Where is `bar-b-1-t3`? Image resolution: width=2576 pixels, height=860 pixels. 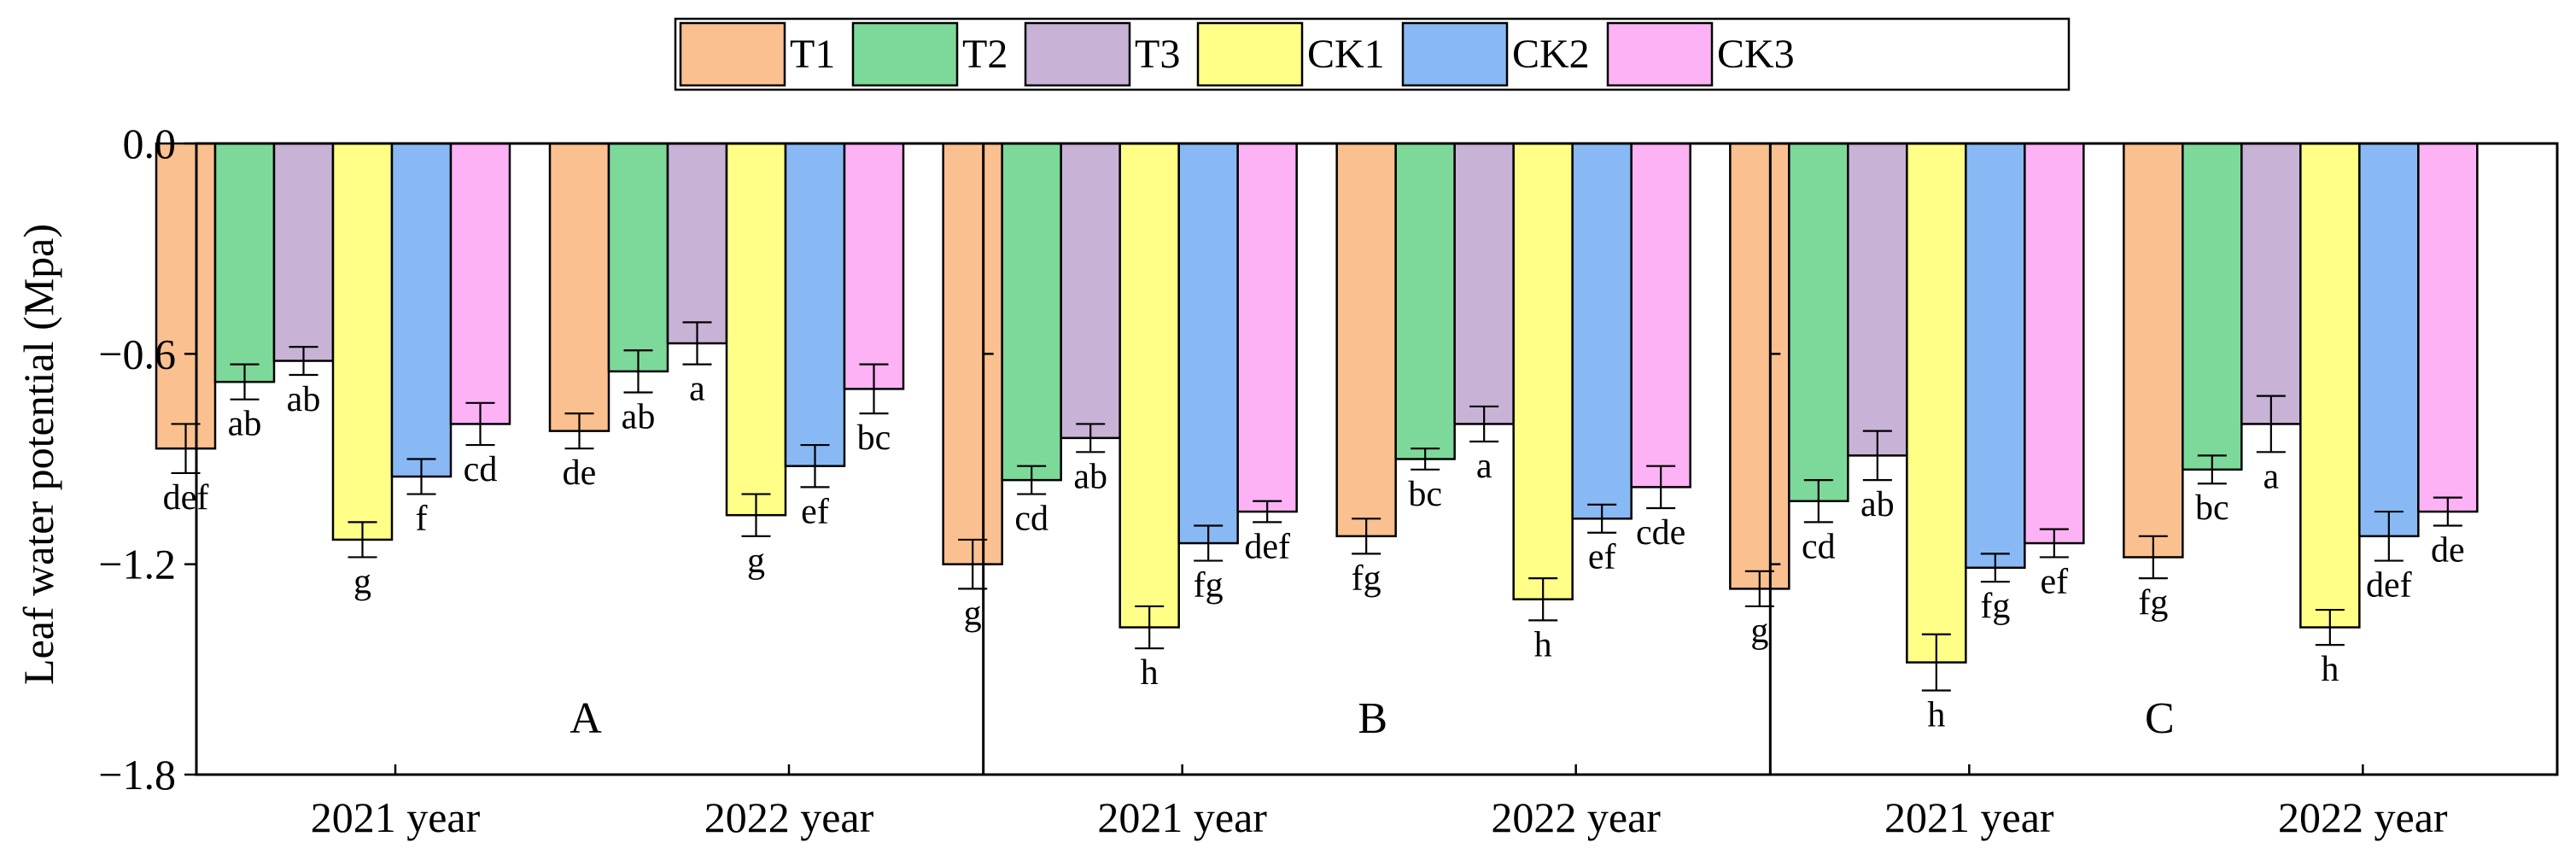
bar-b-1-t3 is located at coordinates (1484, 283).